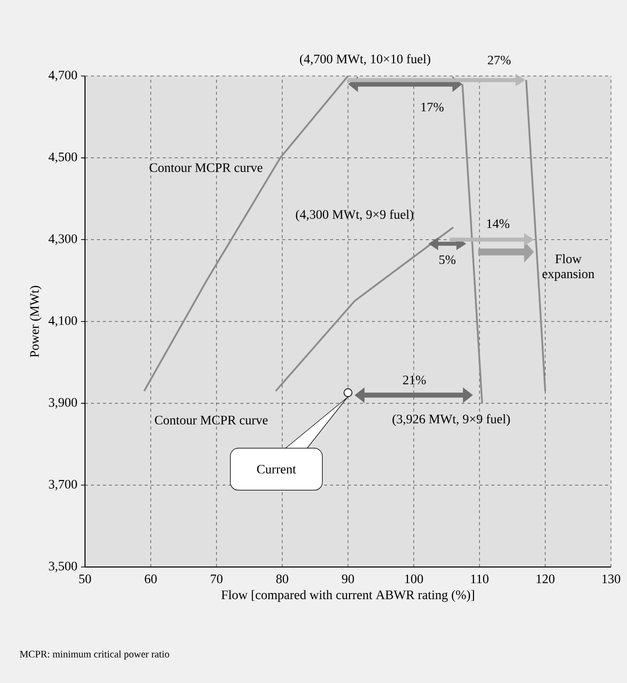  Describe the element at coordinates (63, 76) in the screenshot. I see `y-tick-label: 4,700` at that location.